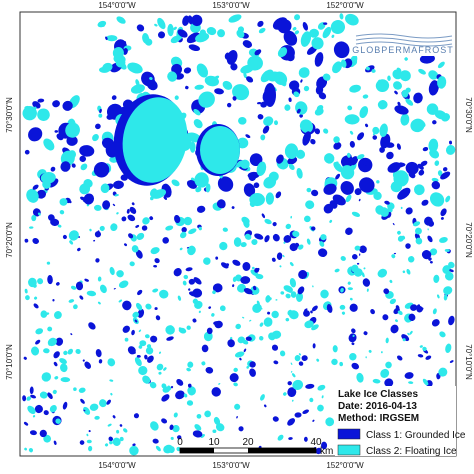  I want to click on scale-unit: km, so click(326, 451).